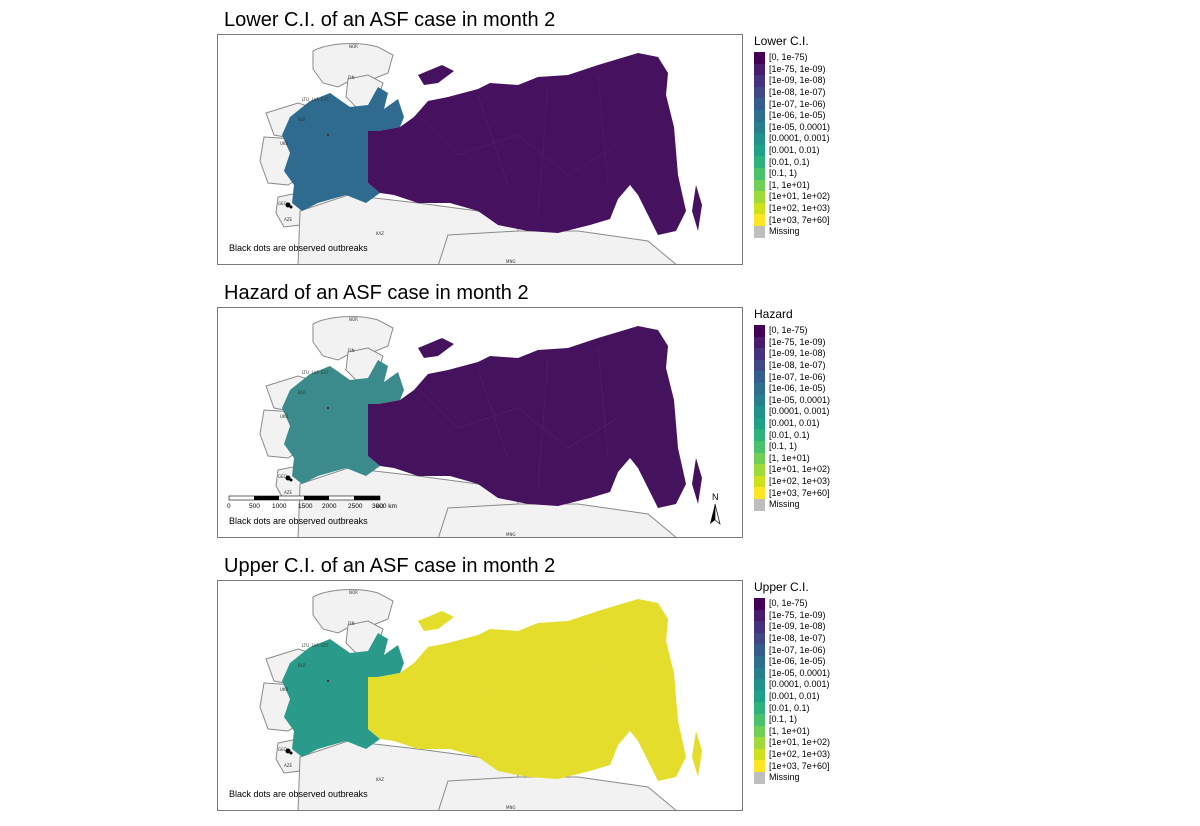 The height and width of the screenshot is (826, 1200). What do you see at coordinates (436, 621) in the screenshot?
I see `russia-arctic-islands` at bounding box center [436, 621].